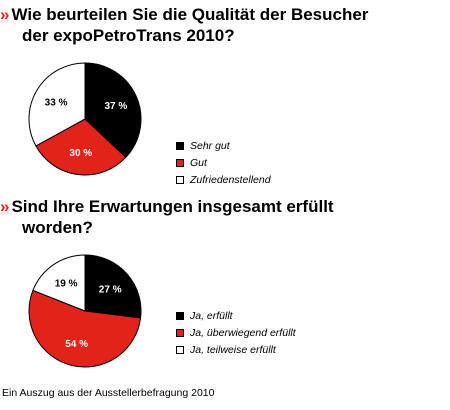  I want to click on legend-label: Sehr gut, so click(210, 145).